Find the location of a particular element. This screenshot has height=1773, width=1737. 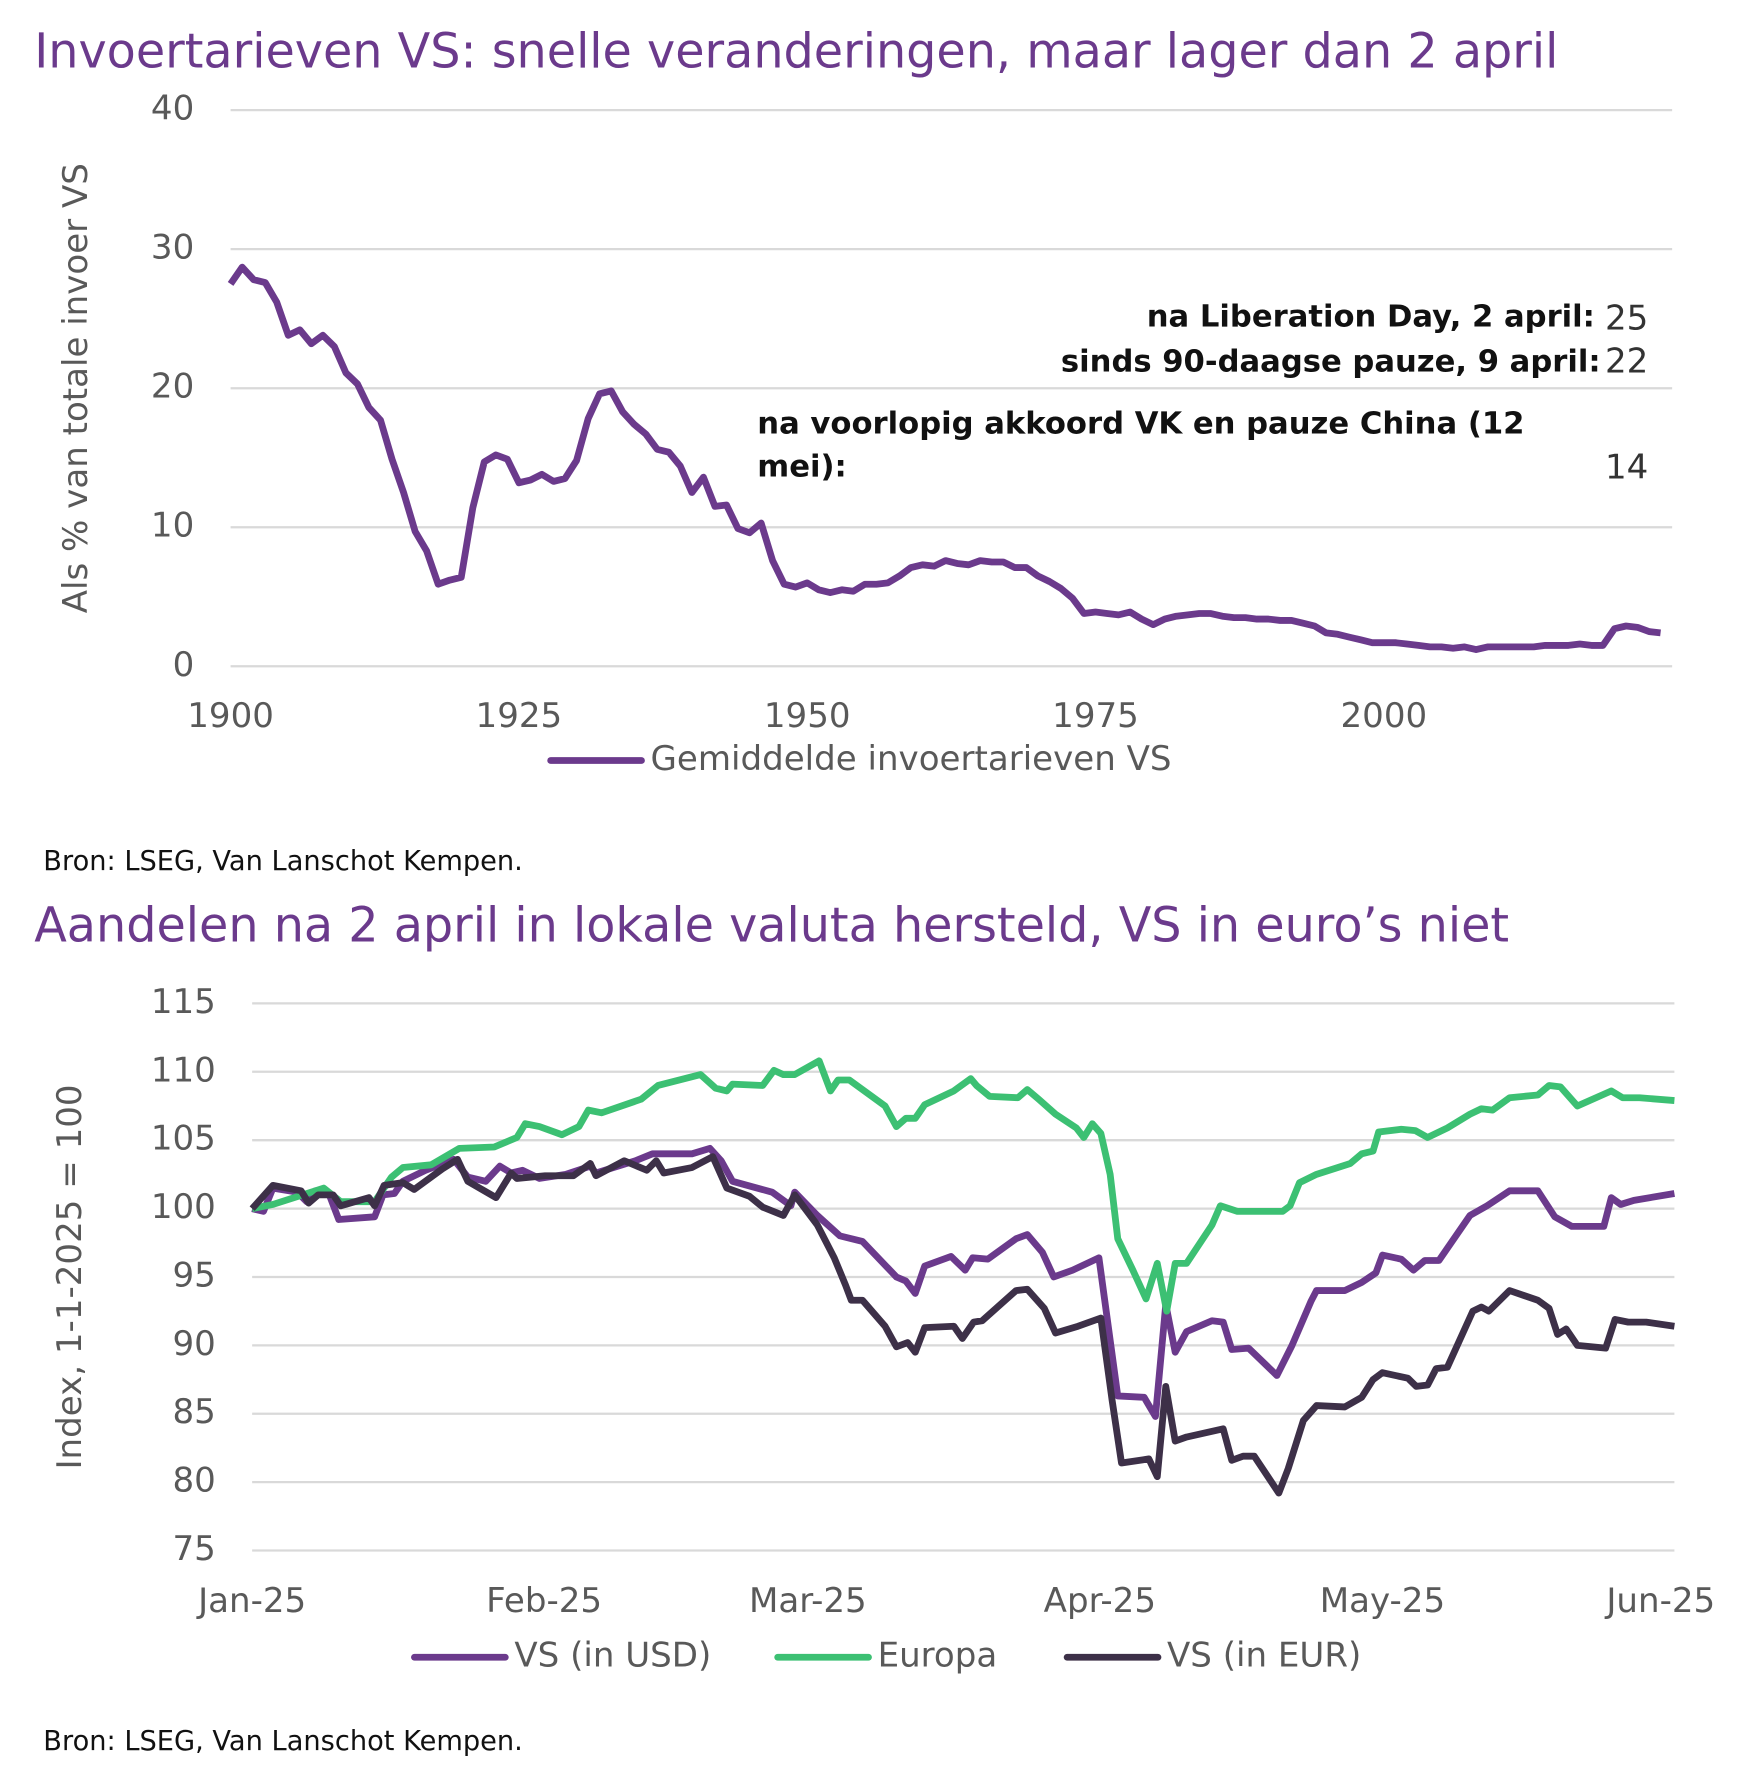

annotation-value: 14 is located at coordinates (1626, 467).